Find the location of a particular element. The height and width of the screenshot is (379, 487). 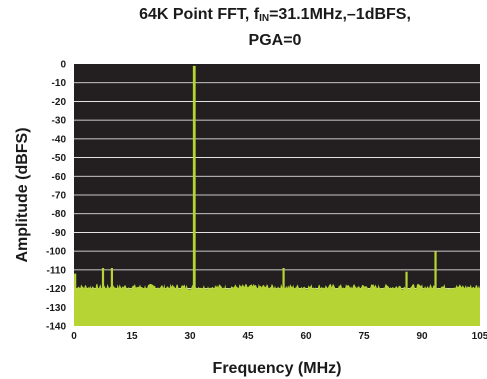

y-tick-label: -80 is located at coordinates (59, 214).